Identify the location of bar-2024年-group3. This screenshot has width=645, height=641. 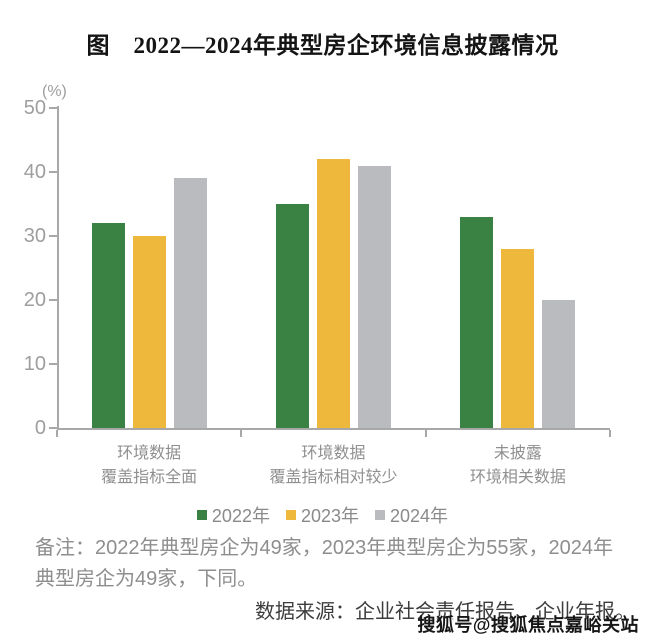
(559, 364).